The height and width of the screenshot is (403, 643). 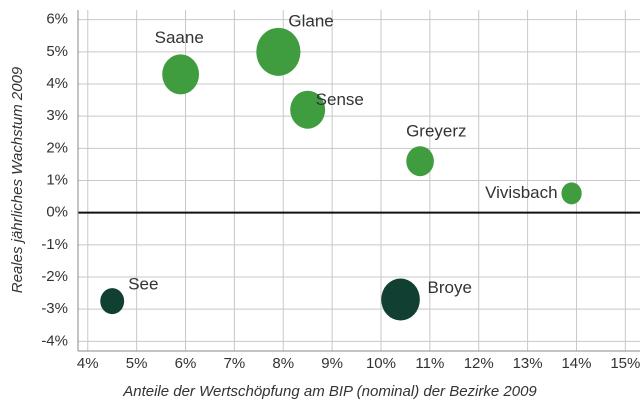 What do you see at coordinates (54, 244) in the screenshot?
I see `y-tick-label: -1%` at bounding box center [54, 244].